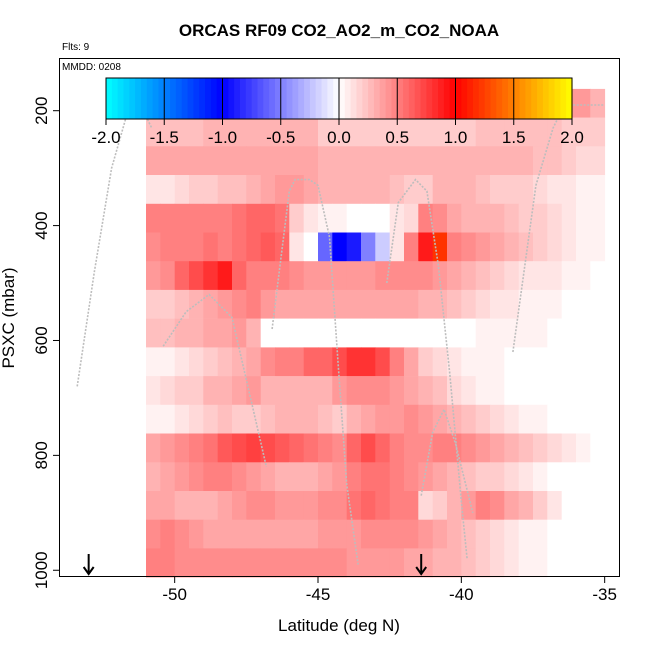  What do you see at coordinates (41, 225) in the screenshot?
I see `y-tick-label: 400` at bounding box center [41, 225].